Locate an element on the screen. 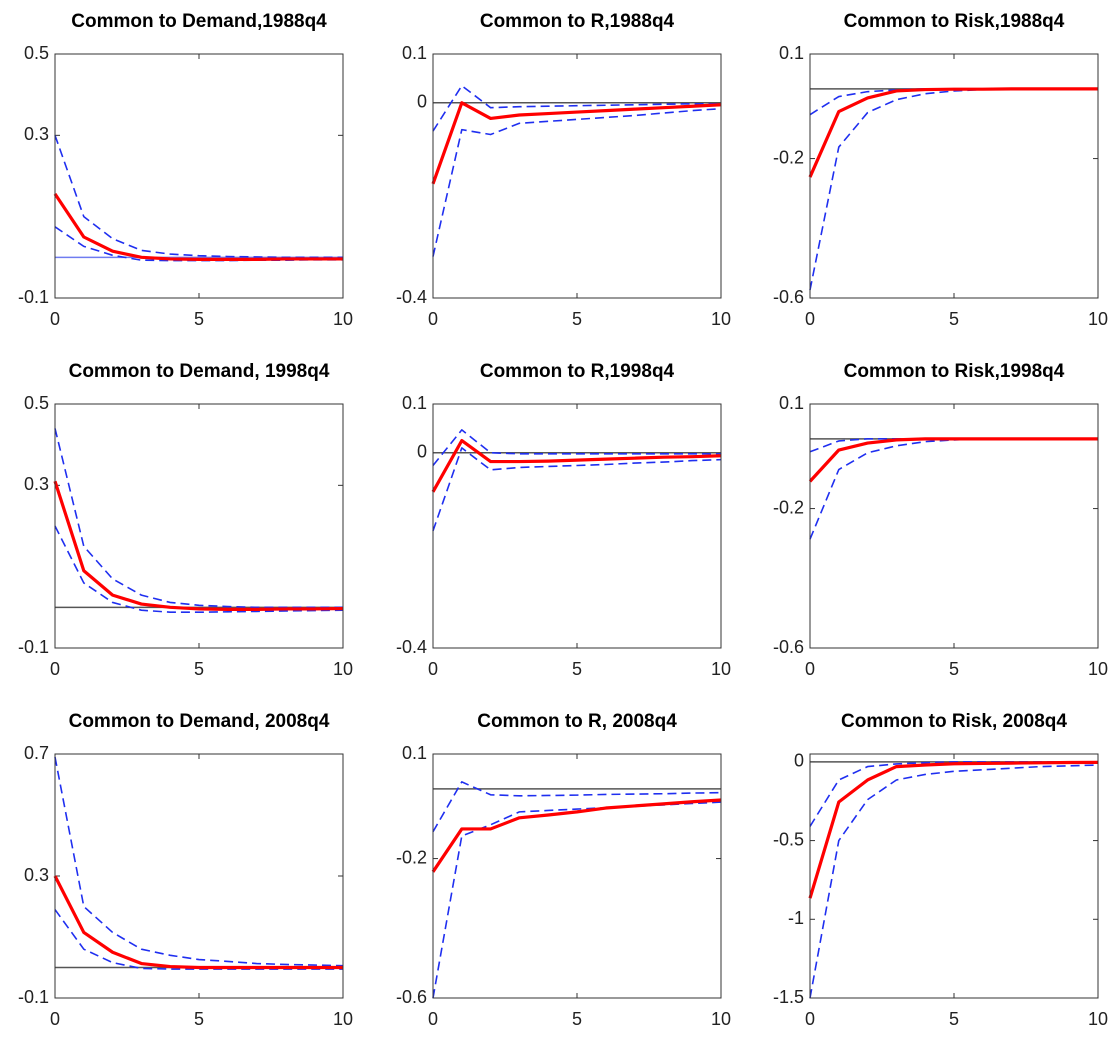 This screenshot has height=1041, width=1115. chart-title: Common to R, 2008q4 is located at coordinates (577, 721).